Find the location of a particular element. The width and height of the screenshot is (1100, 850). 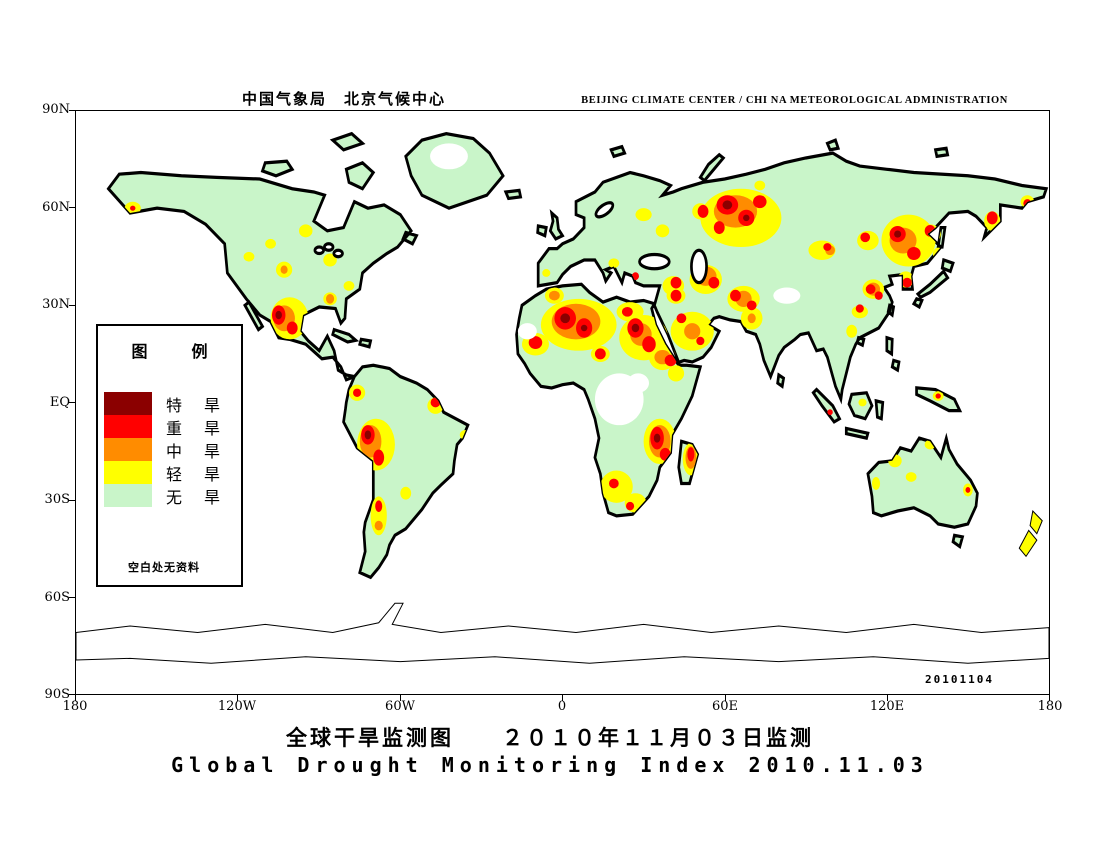

date-stamp: 20101104 is located at coordinates (959, 679).